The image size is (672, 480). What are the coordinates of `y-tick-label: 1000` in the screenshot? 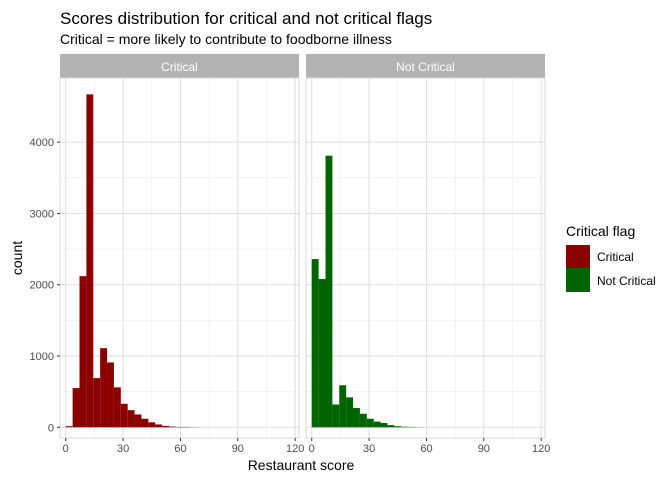 It's located at (42, 357).